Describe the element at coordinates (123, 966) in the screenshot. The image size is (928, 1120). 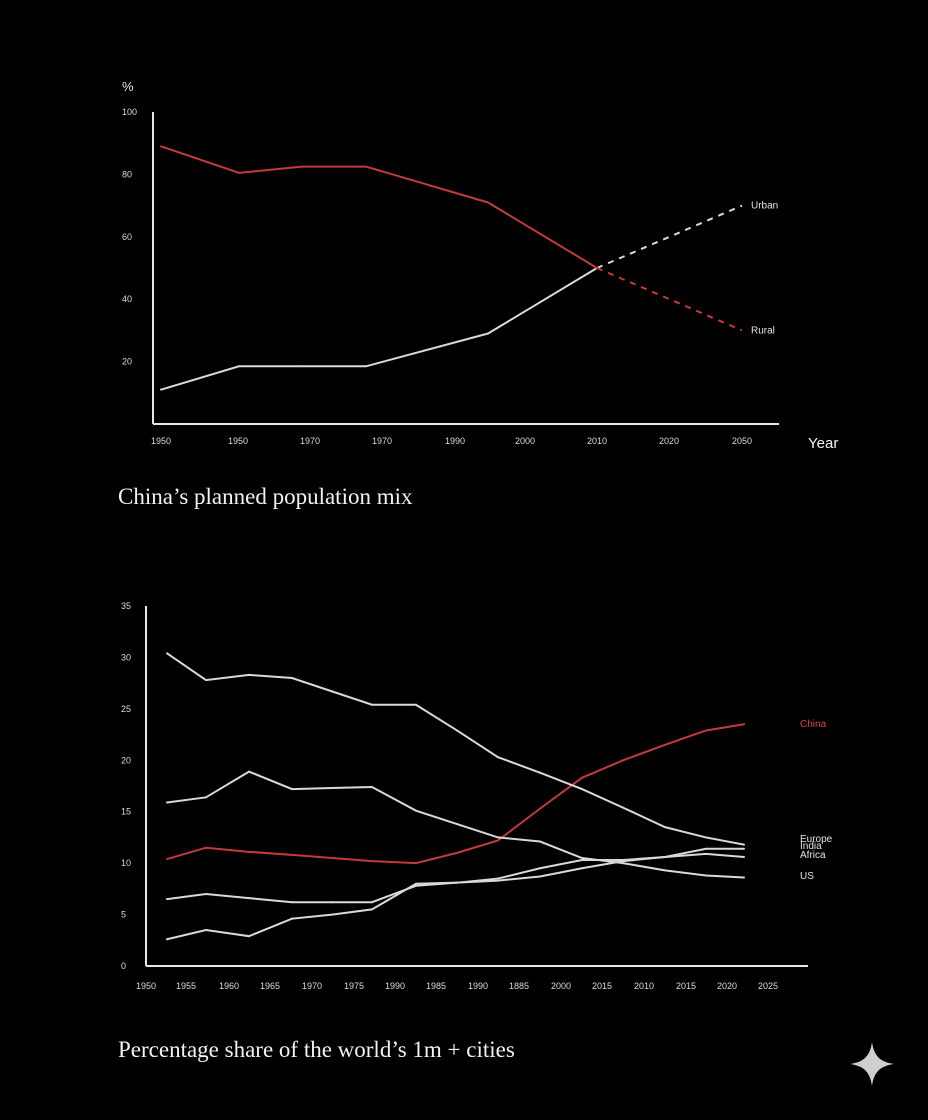
I see `y-tick-label: 0` at that location.